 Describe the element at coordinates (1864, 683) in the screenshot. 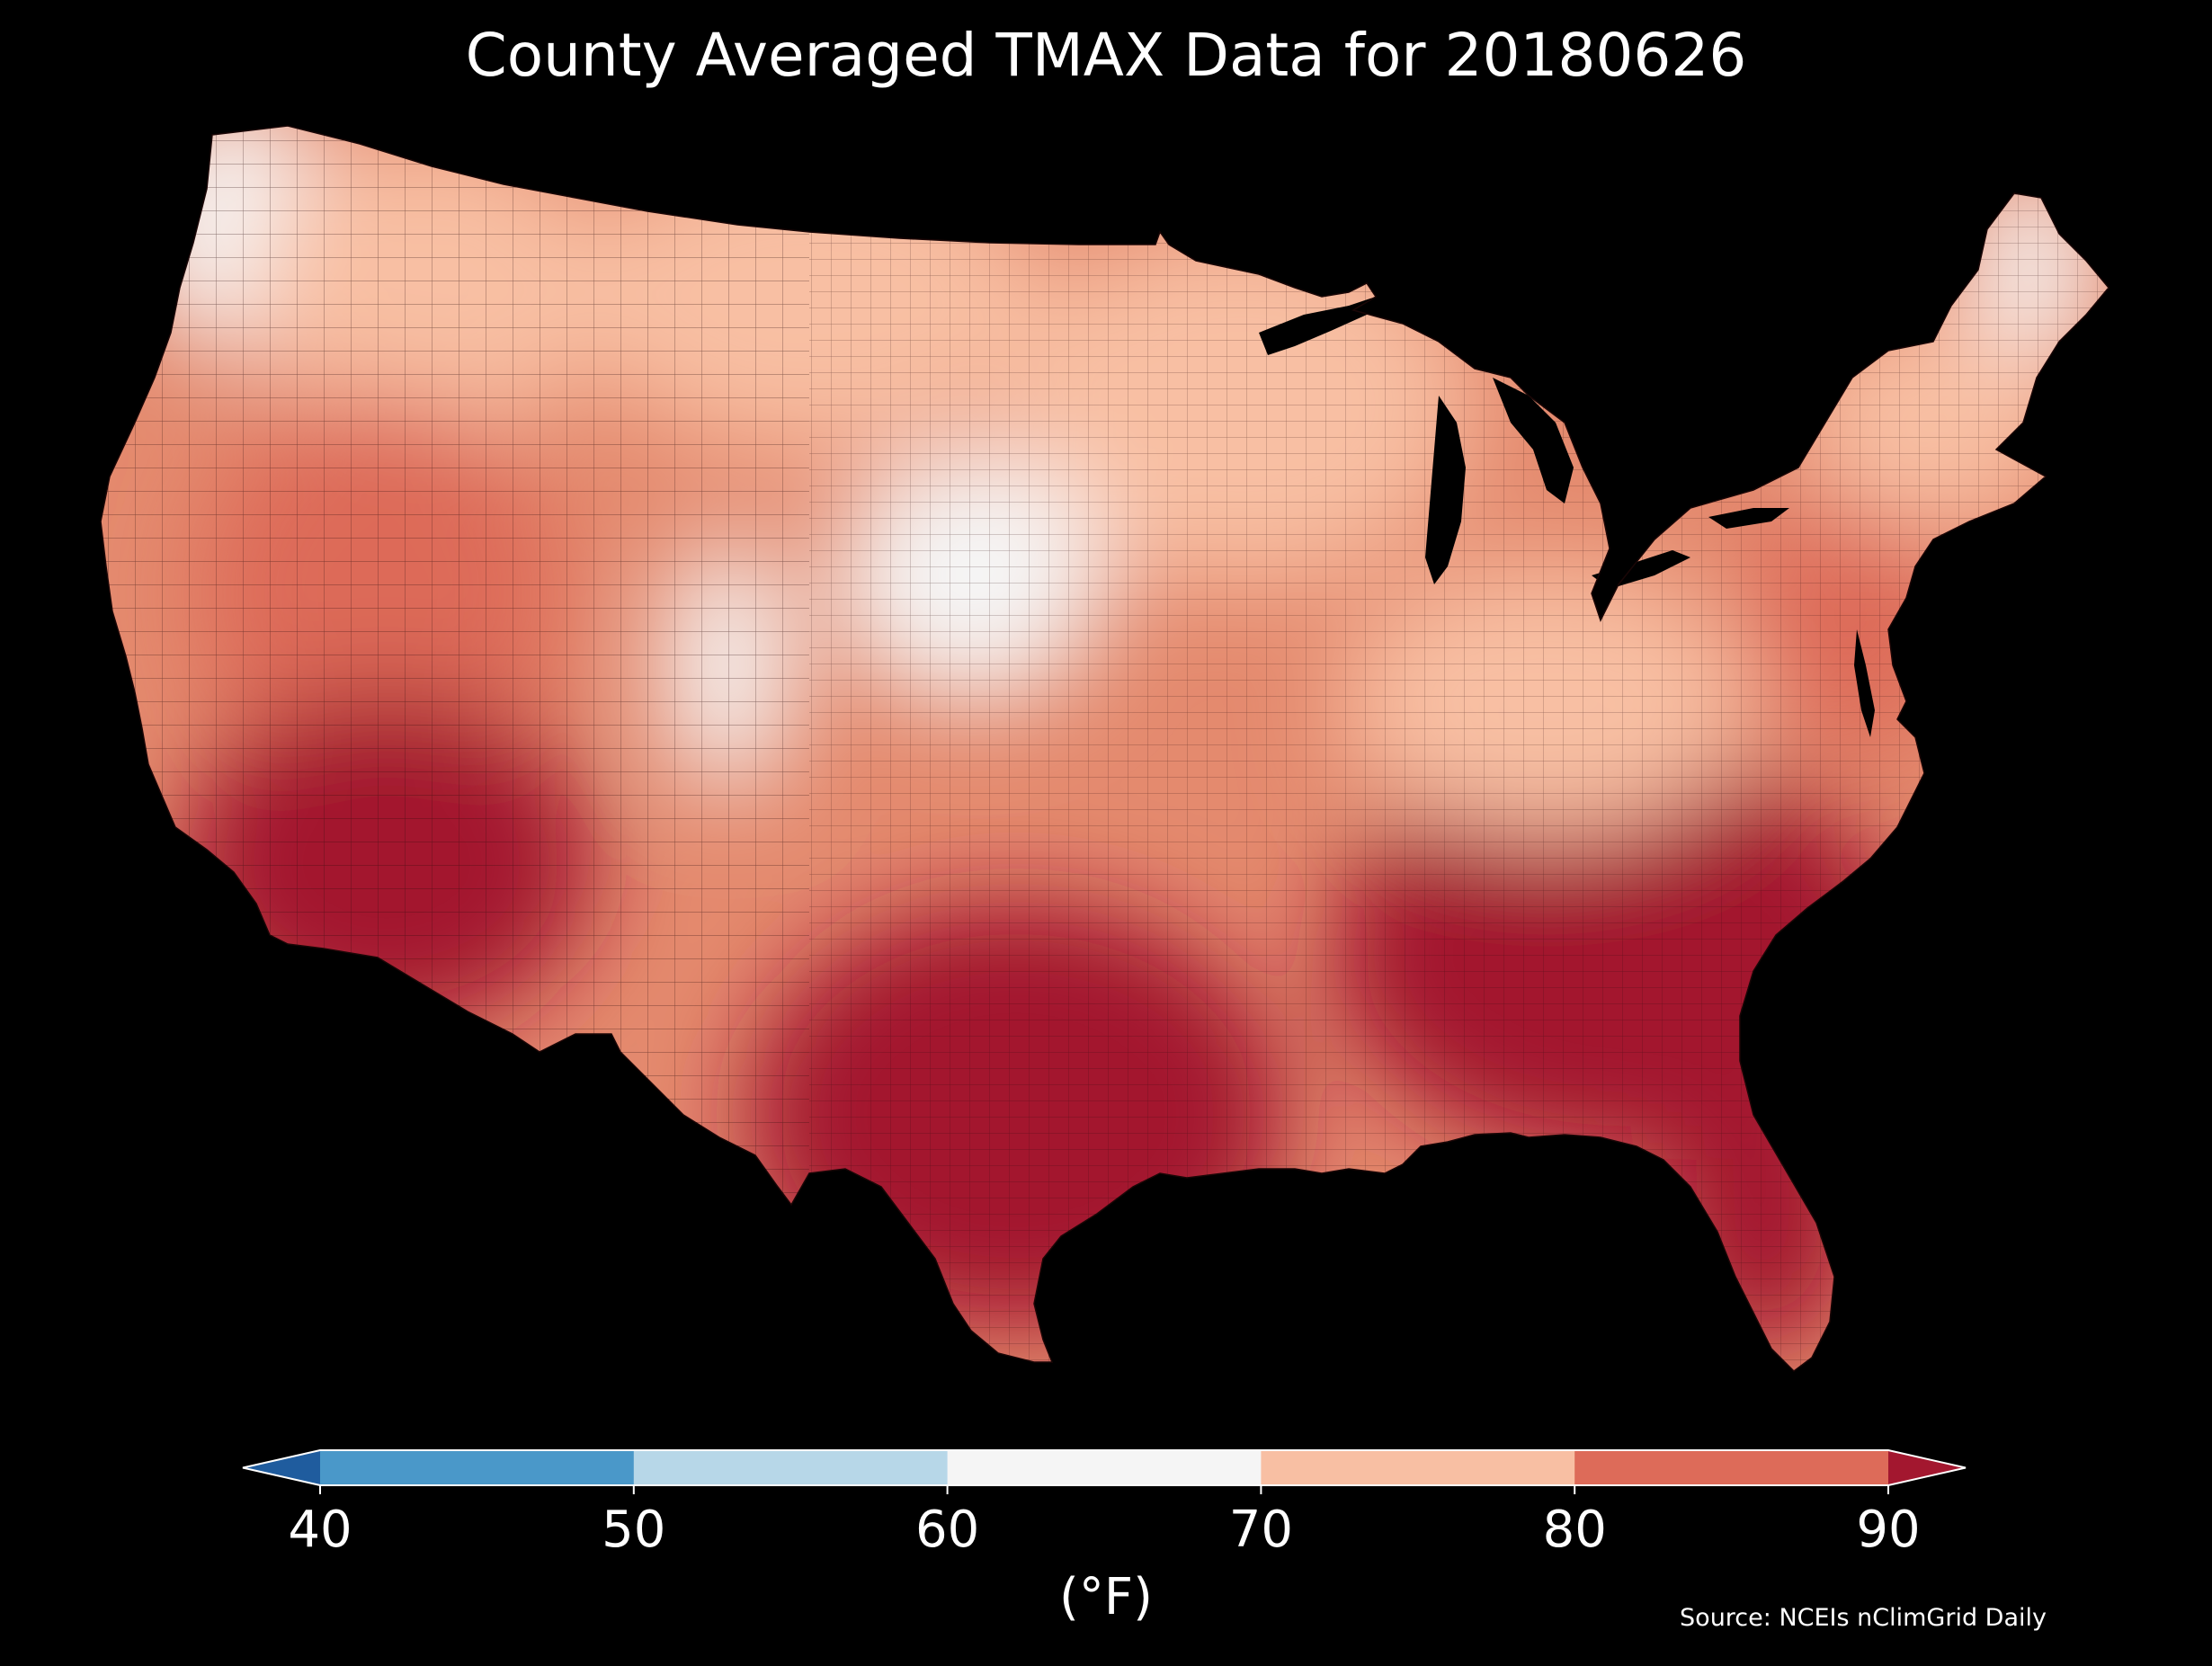

I see `chesapeake-bay` at that location.